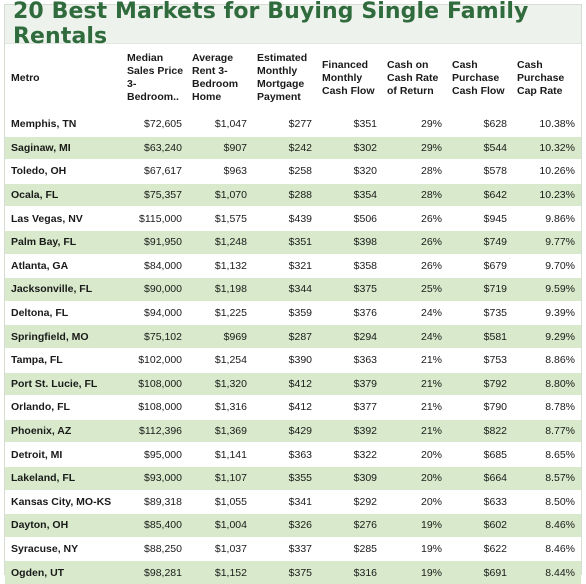 The width and height of the screenshot is (586, 584). What do you see at coordinates (215, 77) in the screenshot?
I see `column-header-average-rent: Average Rent 3-Bedroom Home` at bounding box center [215, 77].